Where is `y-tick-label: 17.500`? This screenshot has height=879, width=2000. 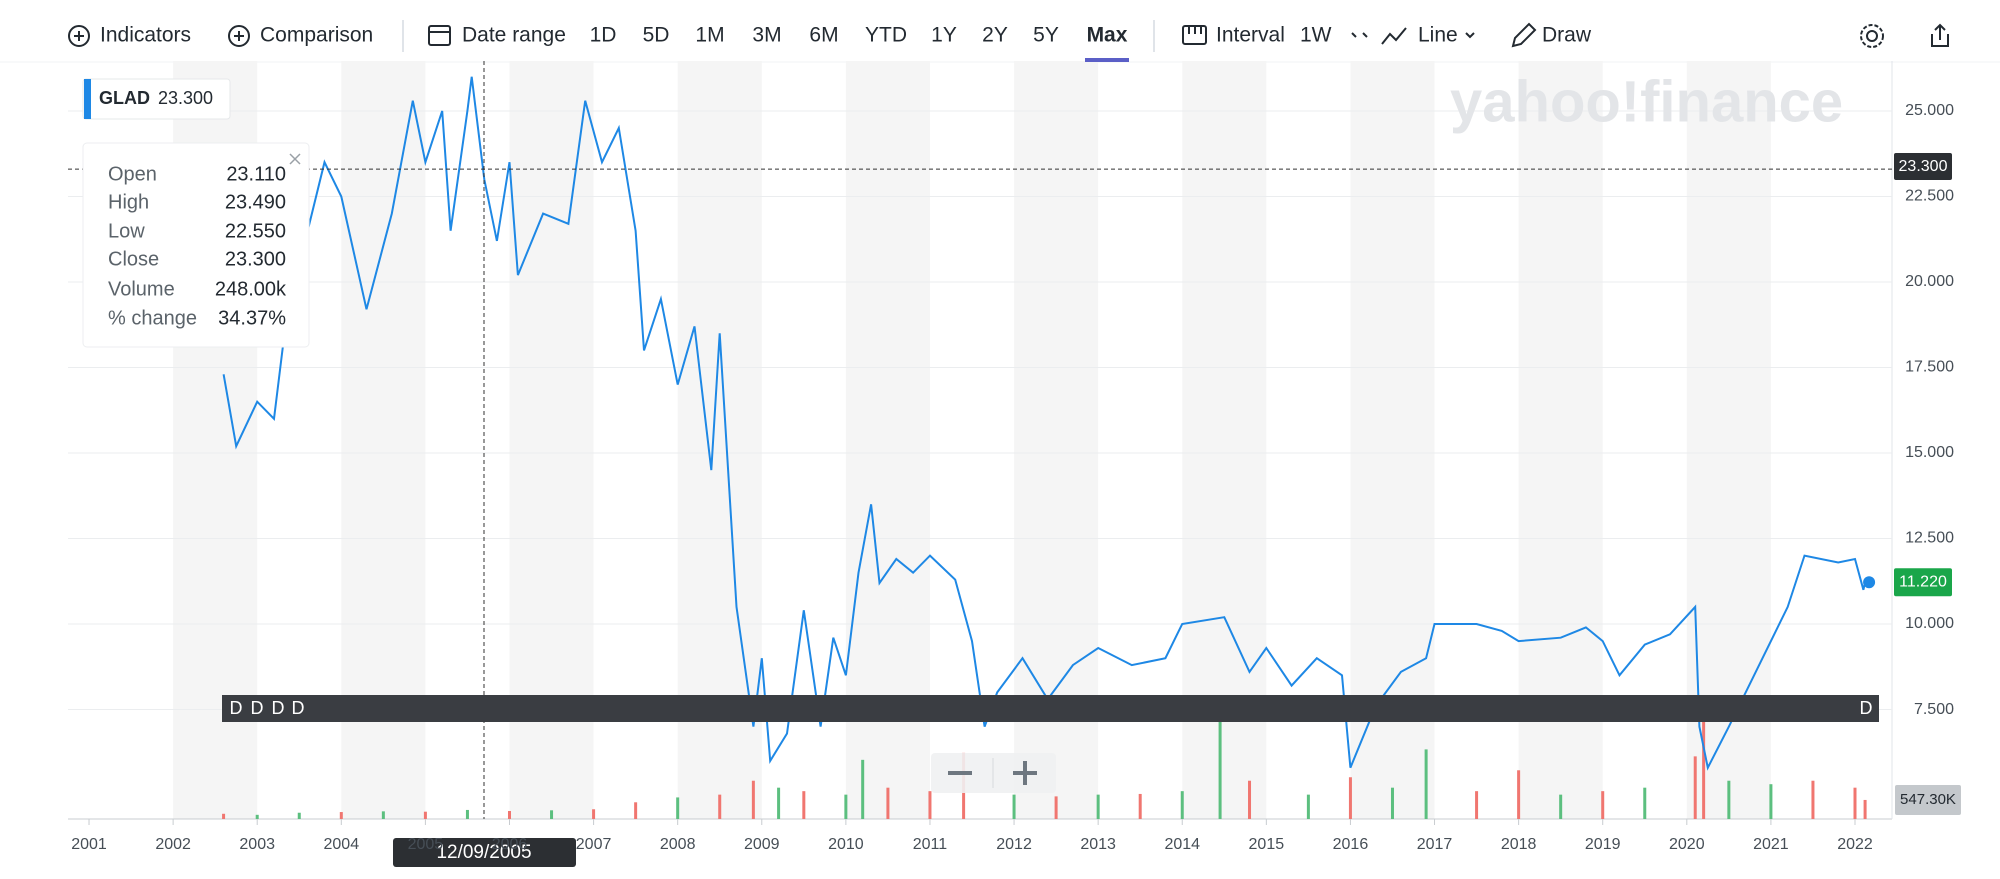
y-tick-label: 17.500 is located at coordinates (1929, 367).